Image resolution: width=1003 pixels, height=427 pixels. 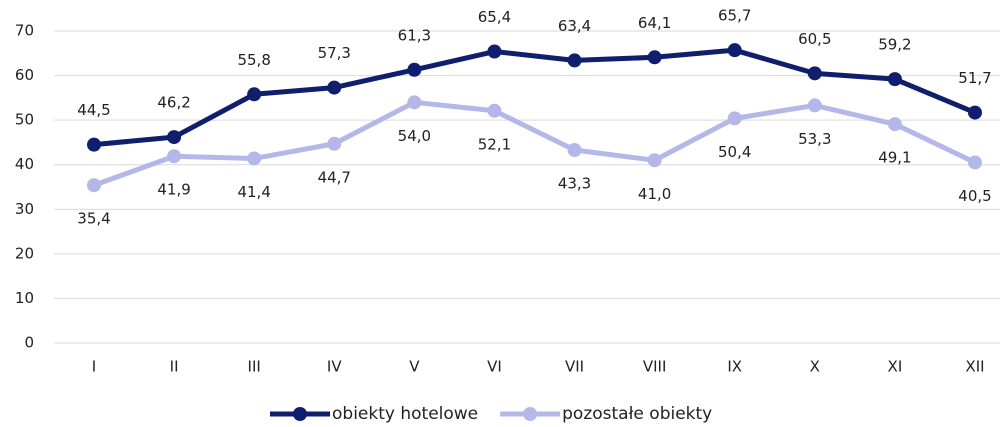 What do you see at coordinates (24, 75) in the screenshot?
I see `y-tick-label: 60` at bounding box center [24, 75].